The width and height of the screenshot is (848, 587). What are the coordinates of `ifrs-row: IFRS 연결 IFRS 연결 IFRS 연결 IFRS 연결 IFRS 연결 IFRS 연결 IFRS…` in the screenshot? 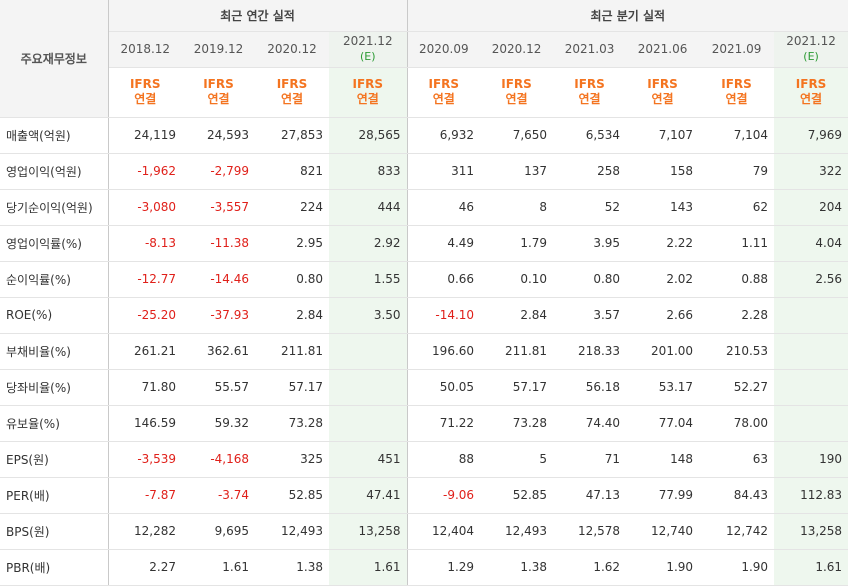 It's located at (424, 92).